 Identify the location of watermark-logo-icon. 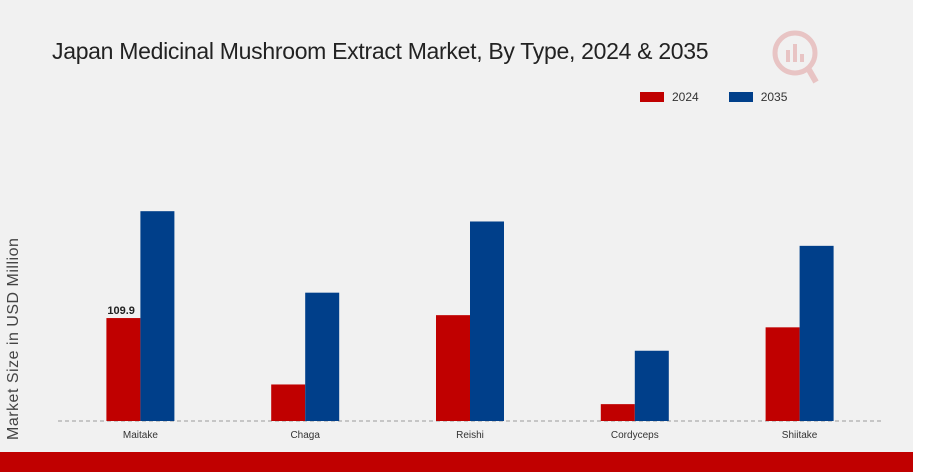
(795, 57).